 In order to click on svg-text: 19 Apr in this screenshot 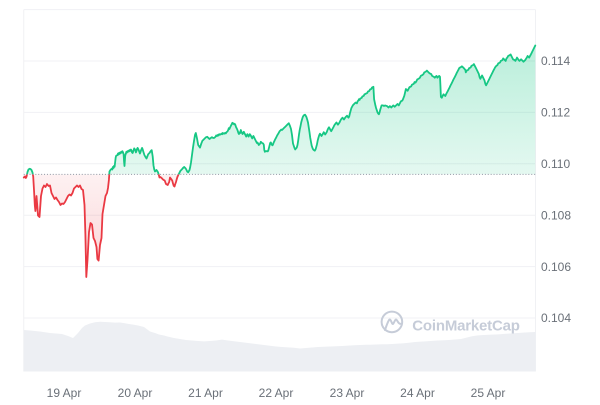, I will do `click(64, 393)`.